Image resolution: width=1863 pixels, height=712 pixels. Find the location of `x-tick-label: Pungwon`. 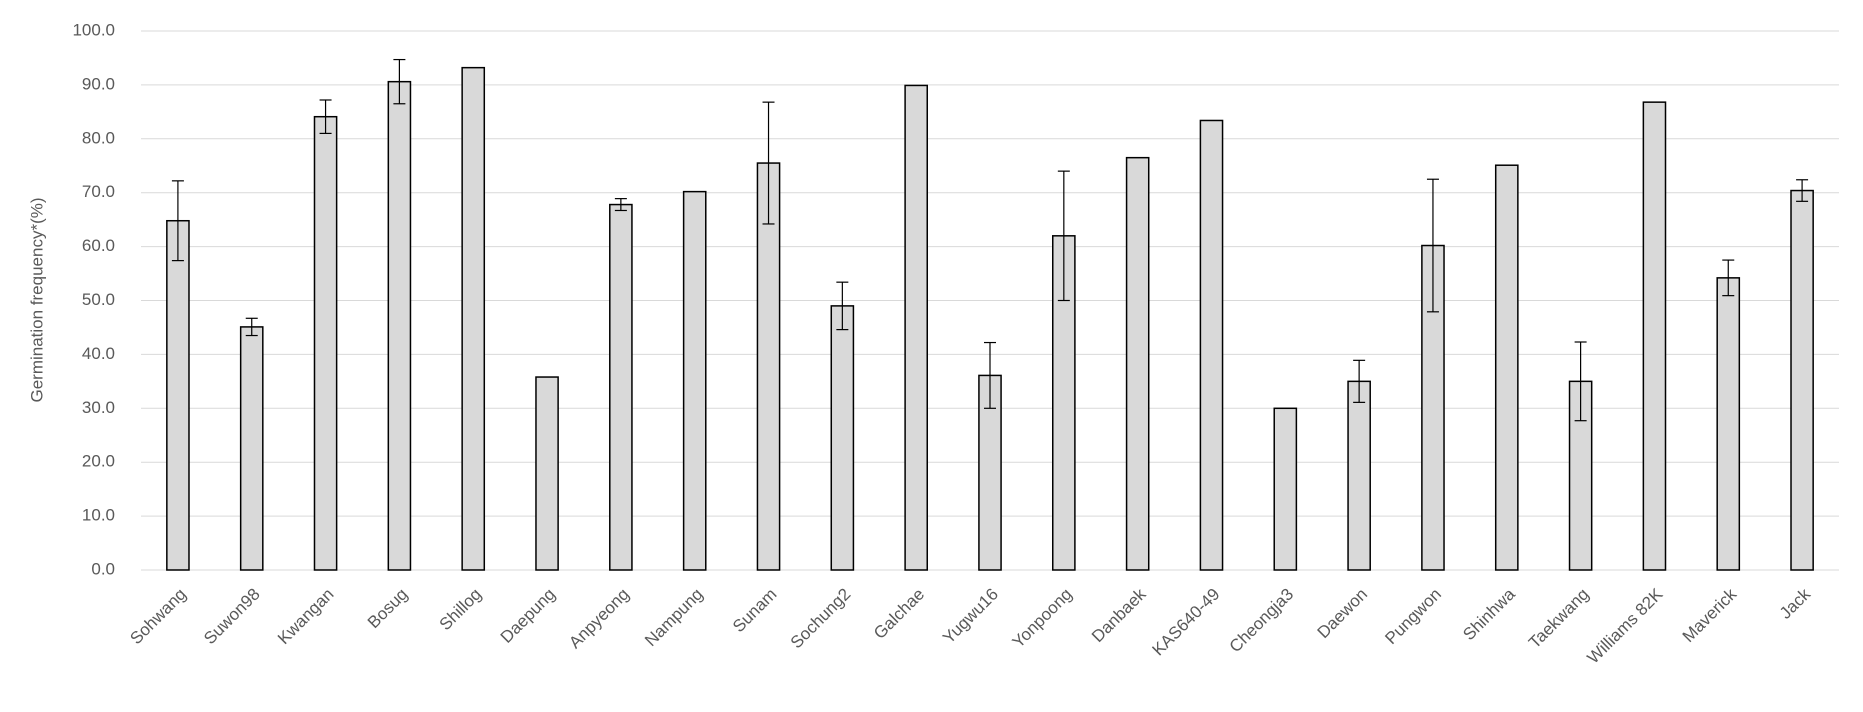

x-tick-label: Pungwon is located at coordinates (1413, 617).